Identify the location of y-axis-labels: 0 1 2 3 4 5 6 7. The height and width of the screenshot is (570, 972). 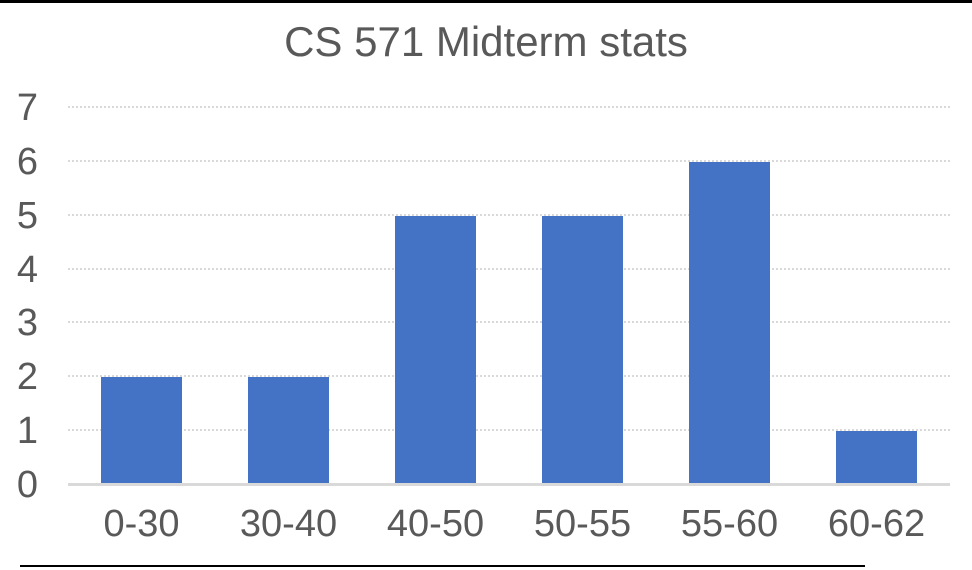
(19, 296).